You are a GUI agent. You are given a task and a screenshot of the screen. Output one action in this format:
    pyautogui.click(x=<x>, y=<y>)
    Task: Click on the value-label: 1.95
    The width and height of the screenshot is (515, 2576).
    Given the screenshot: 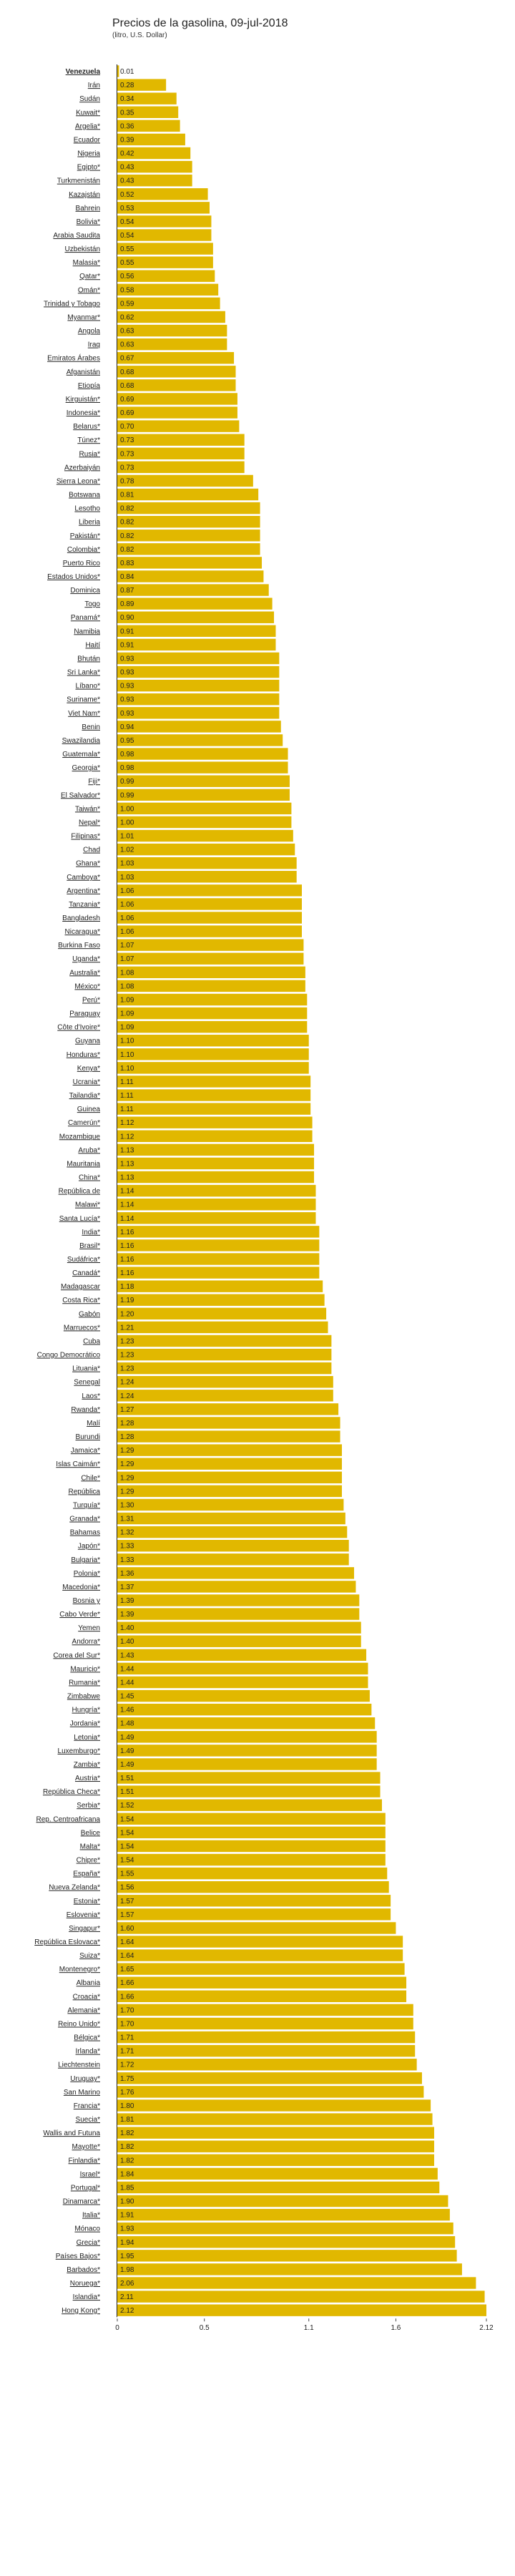 What is the action you would take?
    pyautogui.click(x=127, y=2256)
    